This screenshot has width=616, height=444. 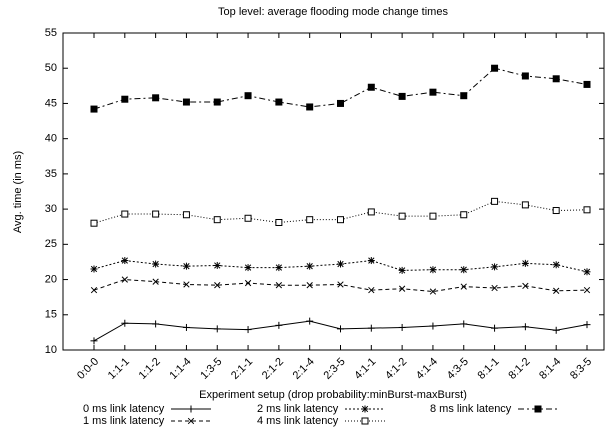 I want to click on y-tick-label: 10, so click(x=51, y=350).